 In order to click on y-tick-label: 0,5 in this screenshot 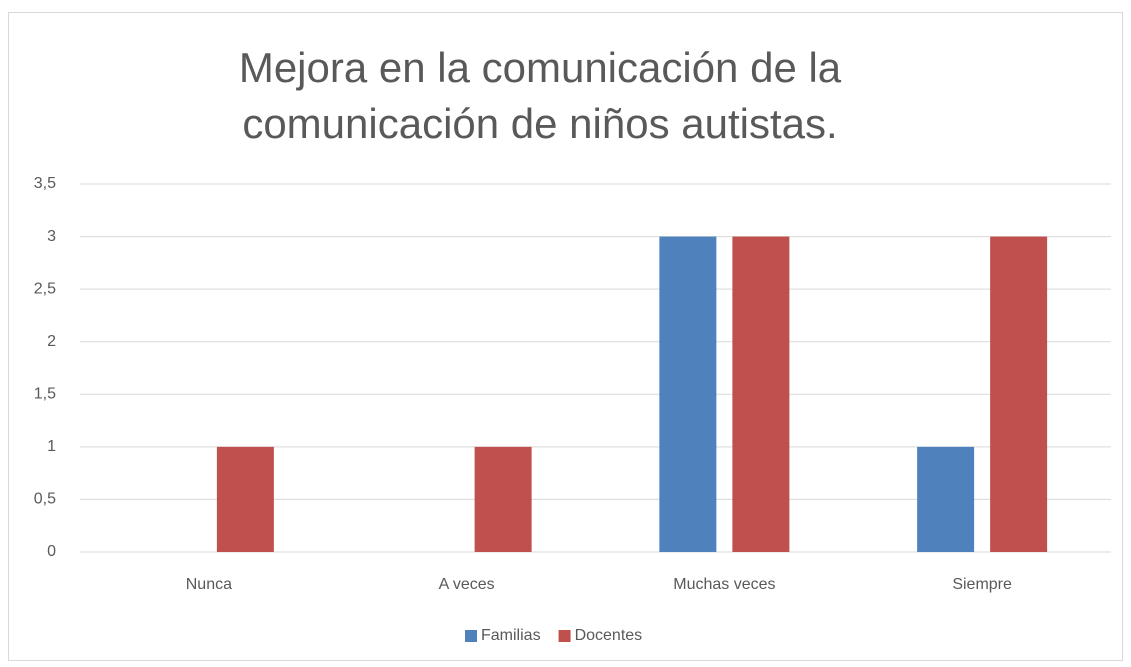, I will do `click(45, 499)`.